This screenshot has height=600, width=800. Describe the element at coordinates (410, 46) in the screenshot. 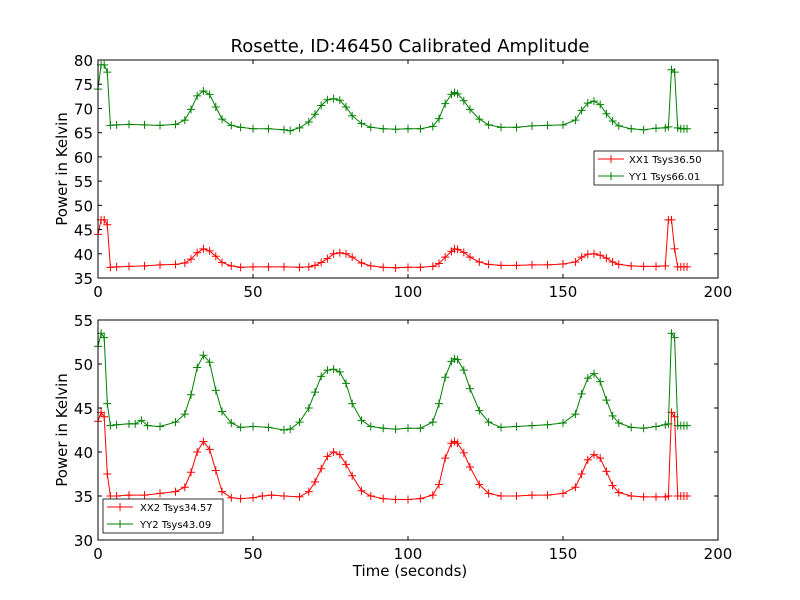

I see `chart-title: Rosette, ID:46450 Calibrated Amplitude` at that location.